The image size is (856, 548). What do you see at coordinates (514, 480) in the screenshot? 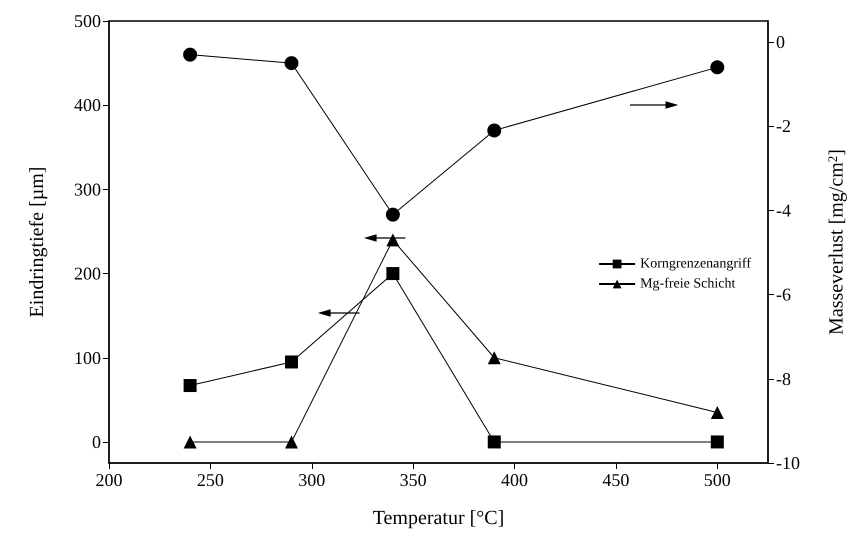
I see `x-tick-label: 400` at bounding box center [514, 480].